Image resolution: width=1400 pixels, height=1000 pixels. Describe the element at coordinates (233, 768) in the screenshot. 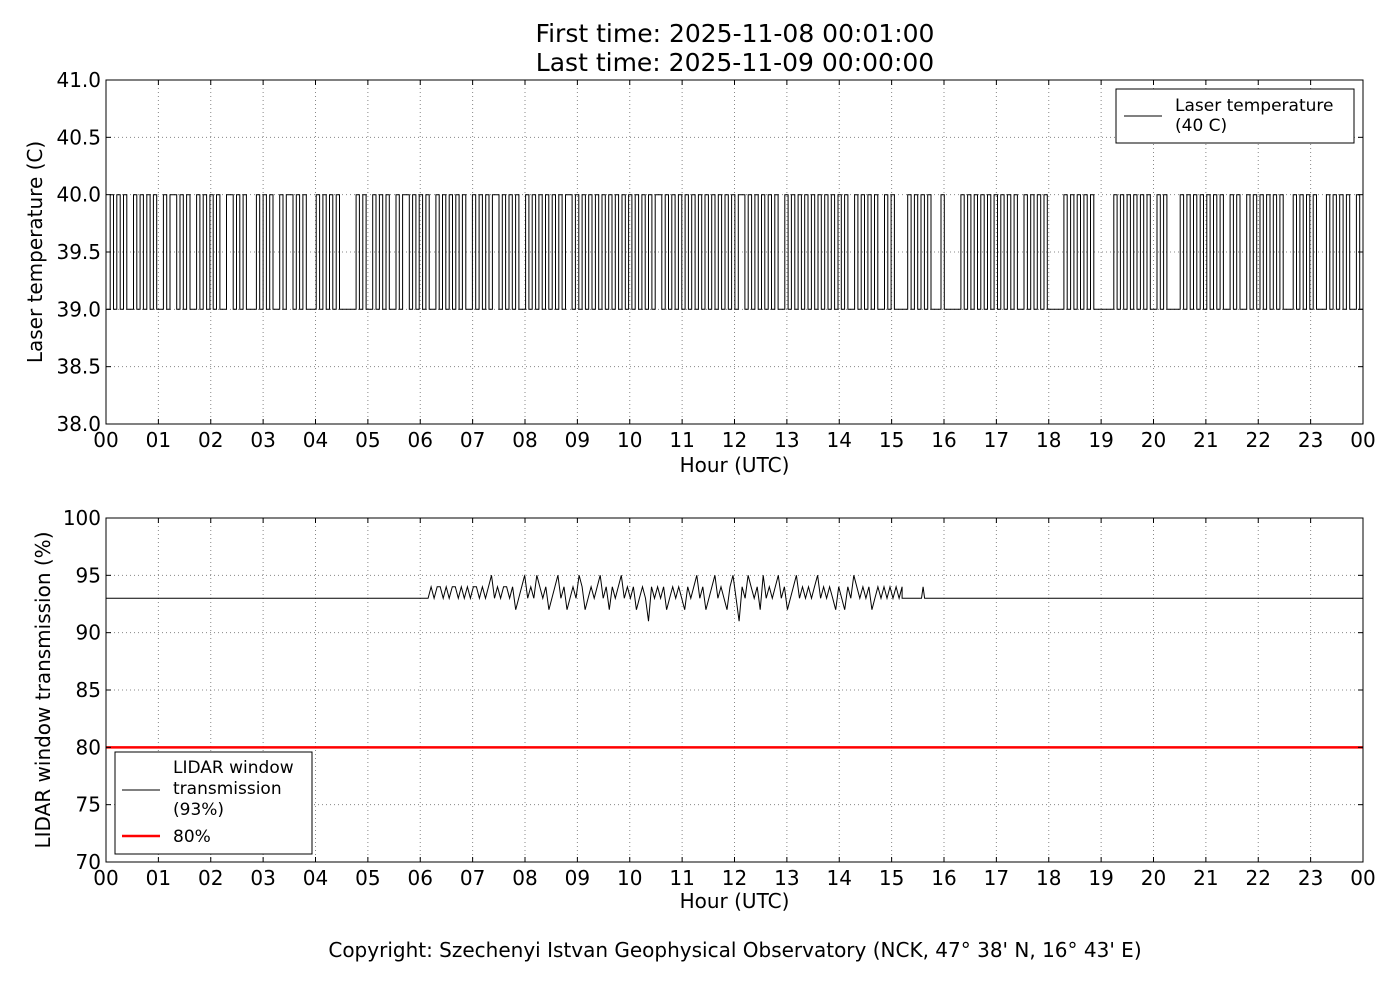

I see `legend-label: LIDAR window` at that location.